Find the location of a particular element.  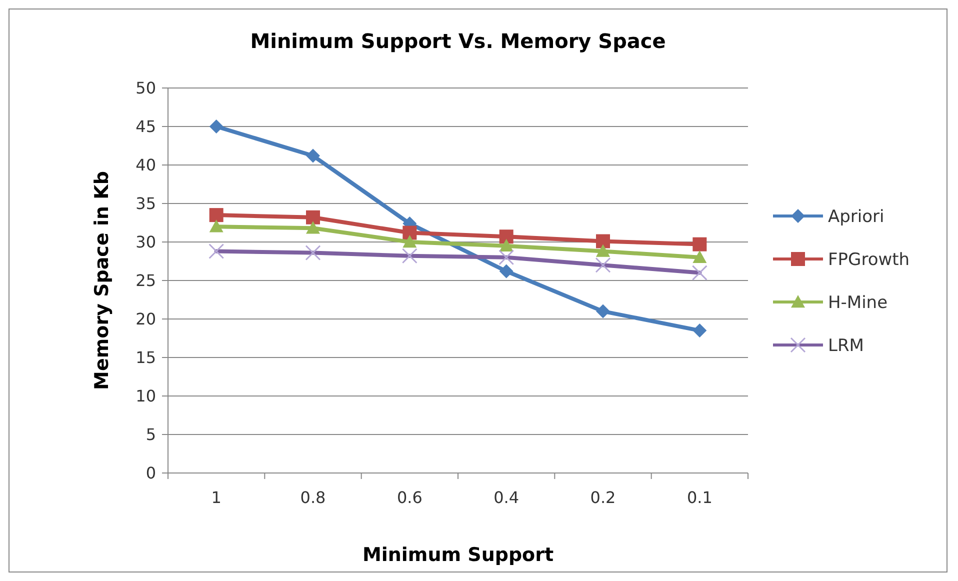

x-tick-label: 0.1 is located at coordinates (699, 497).